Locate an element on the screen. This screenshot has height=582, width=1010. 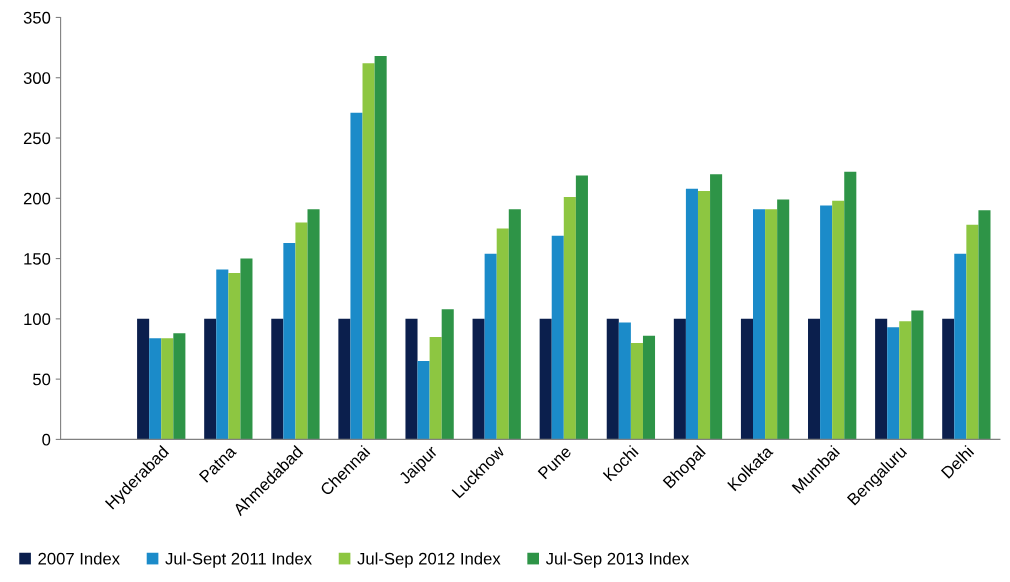
y-tick-label: 100 is located at coordinates (37, 319).